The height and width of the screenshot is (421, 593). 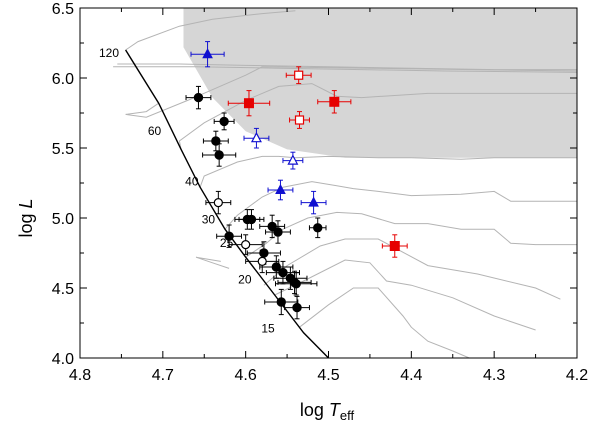 I want to click on mass-label-30: 30, so click(x=209, y=219).